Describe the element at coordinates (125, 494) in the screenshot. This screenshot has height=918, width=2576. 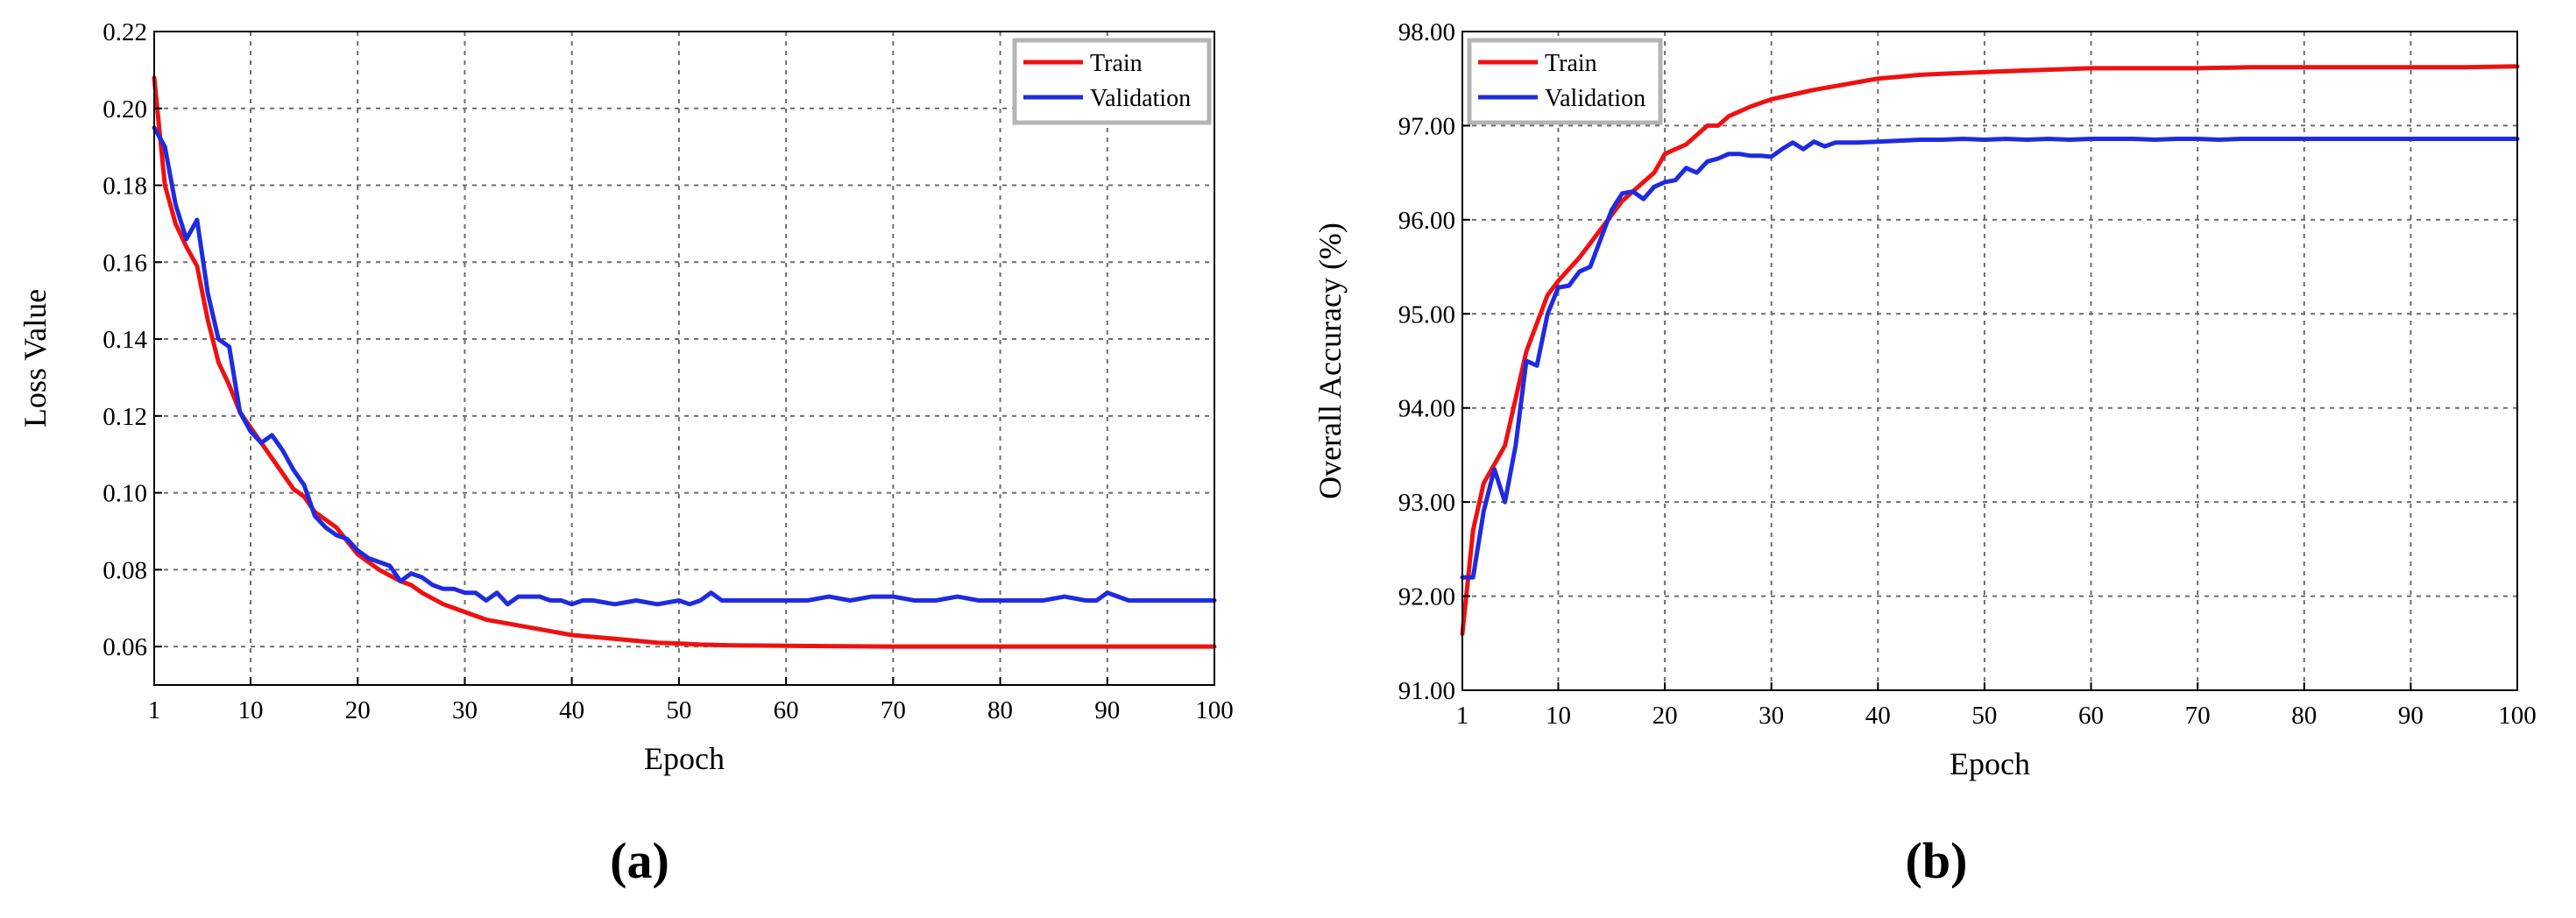
I see `loss-ytick-label-2: 0.10` at that location.